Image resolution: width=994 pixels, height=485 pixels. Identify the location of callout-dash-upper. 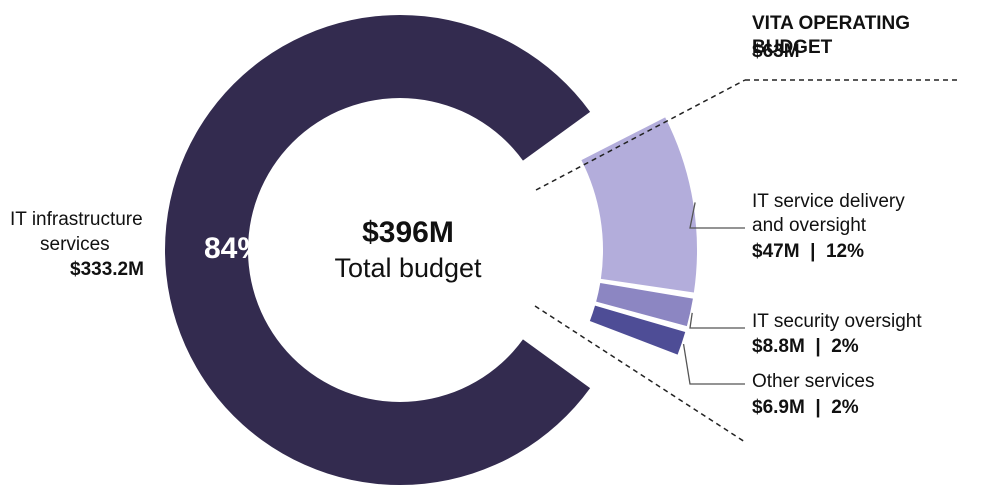
(640, 135).